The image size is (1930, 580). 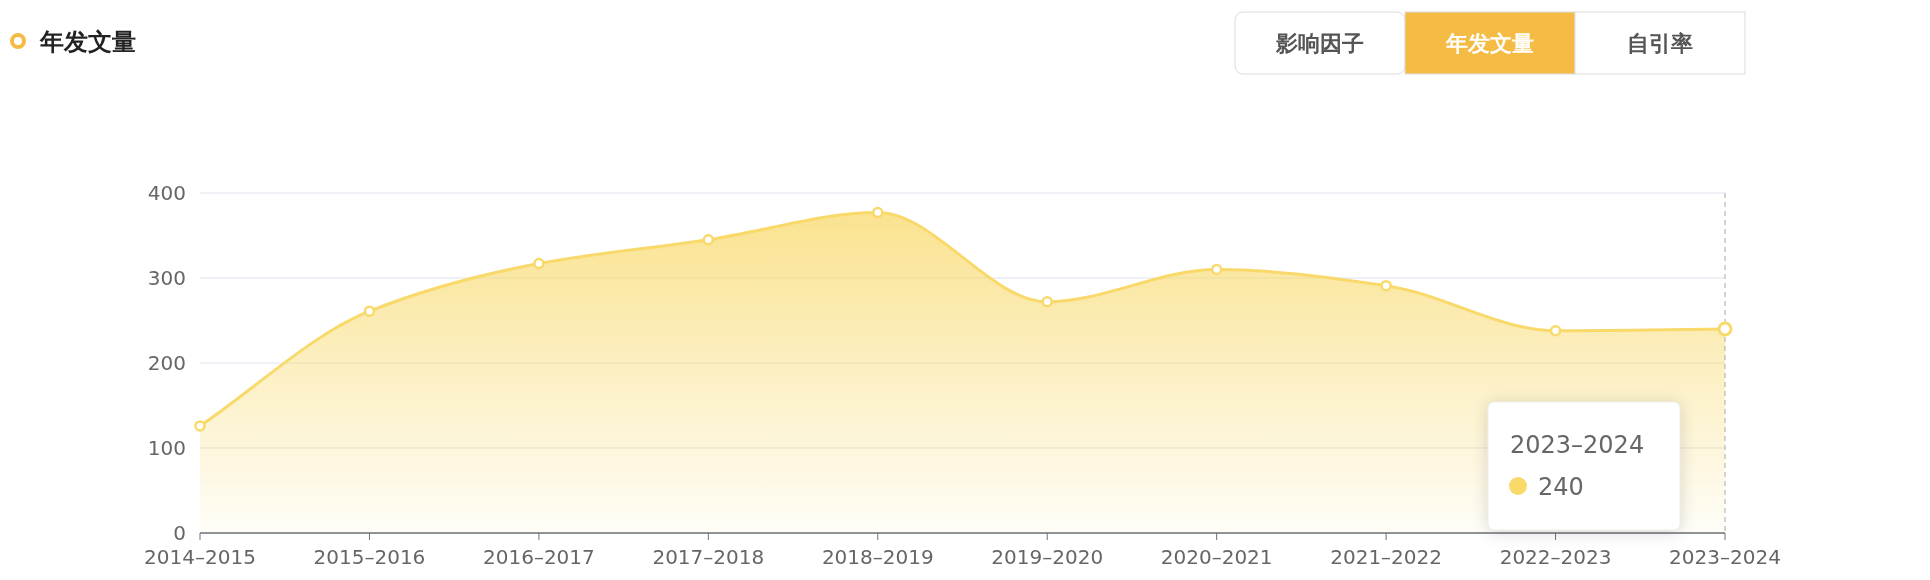 I want to click on y-tick-label: 100, so click(x=166, y=448).